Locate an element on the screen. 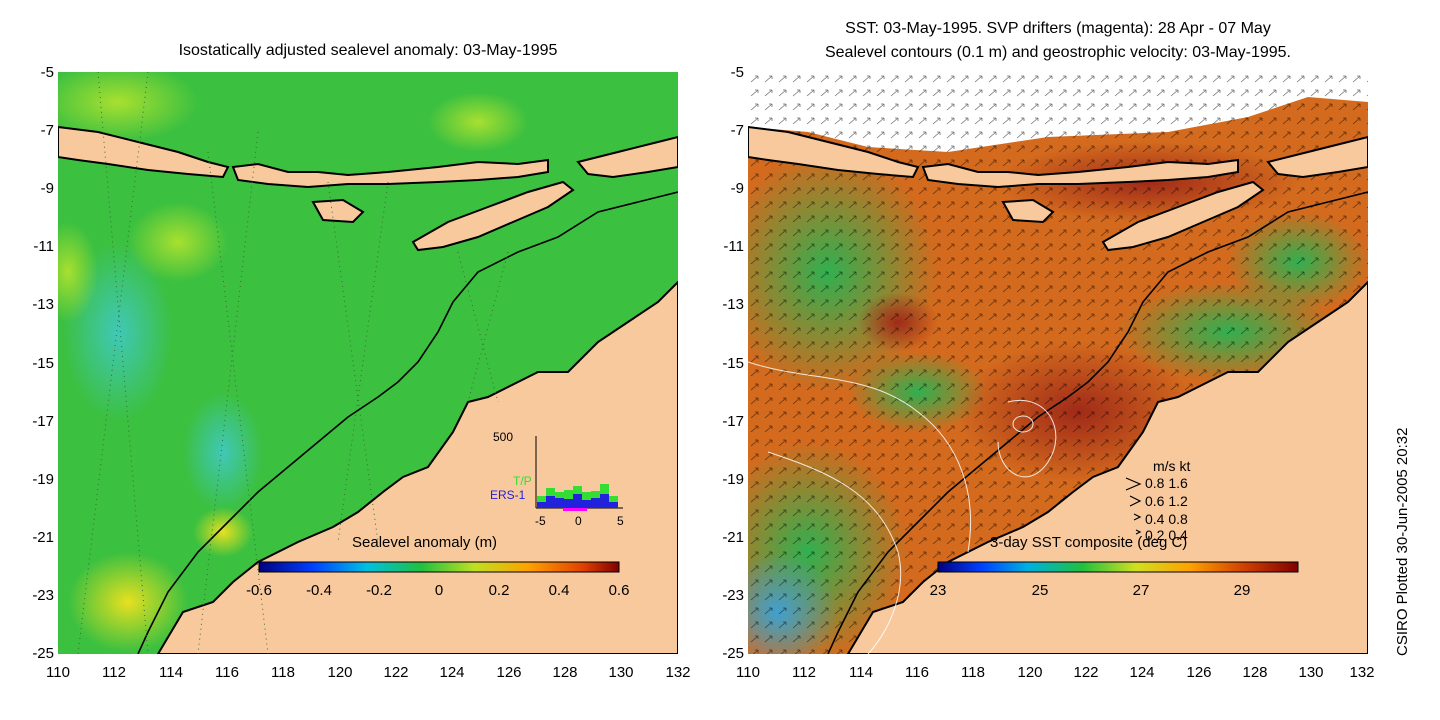 The width and height of the screenshot is (1440, 720). colorbar-tick: 0 is located at coordinates (439, 590).